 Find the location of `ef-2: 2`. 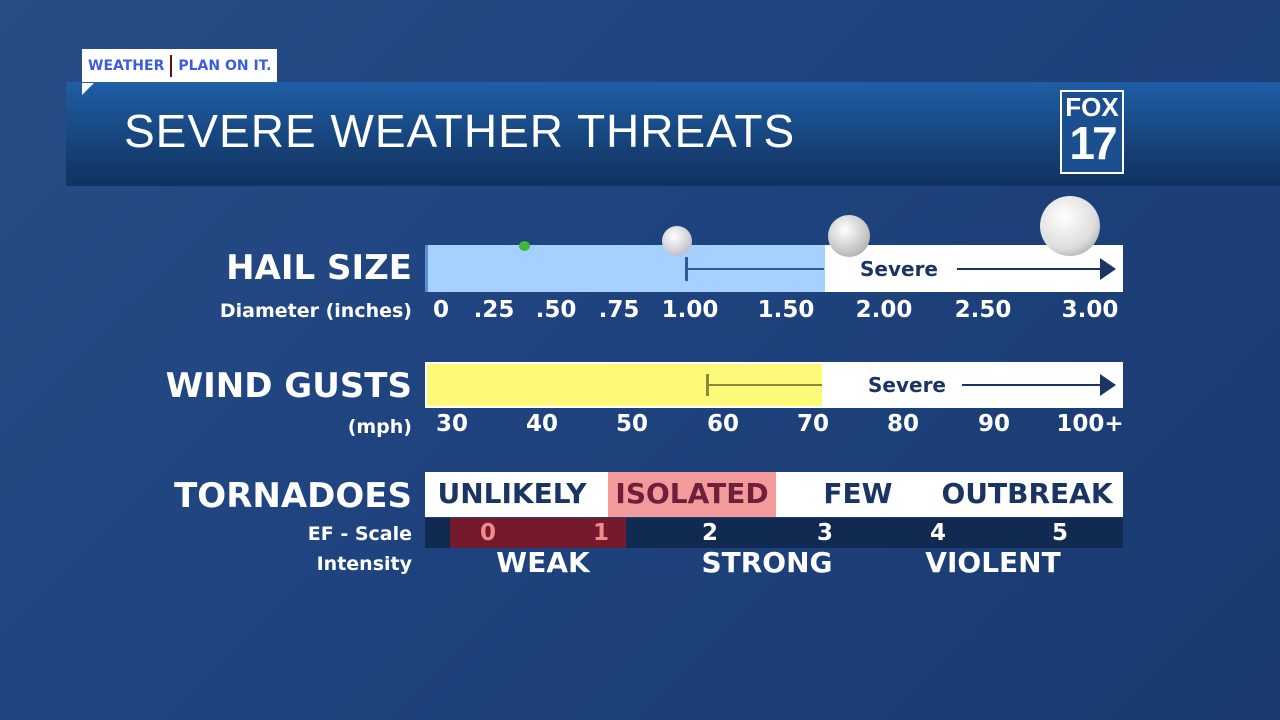

ef-2: 2 is located at coordinates (710, 533).